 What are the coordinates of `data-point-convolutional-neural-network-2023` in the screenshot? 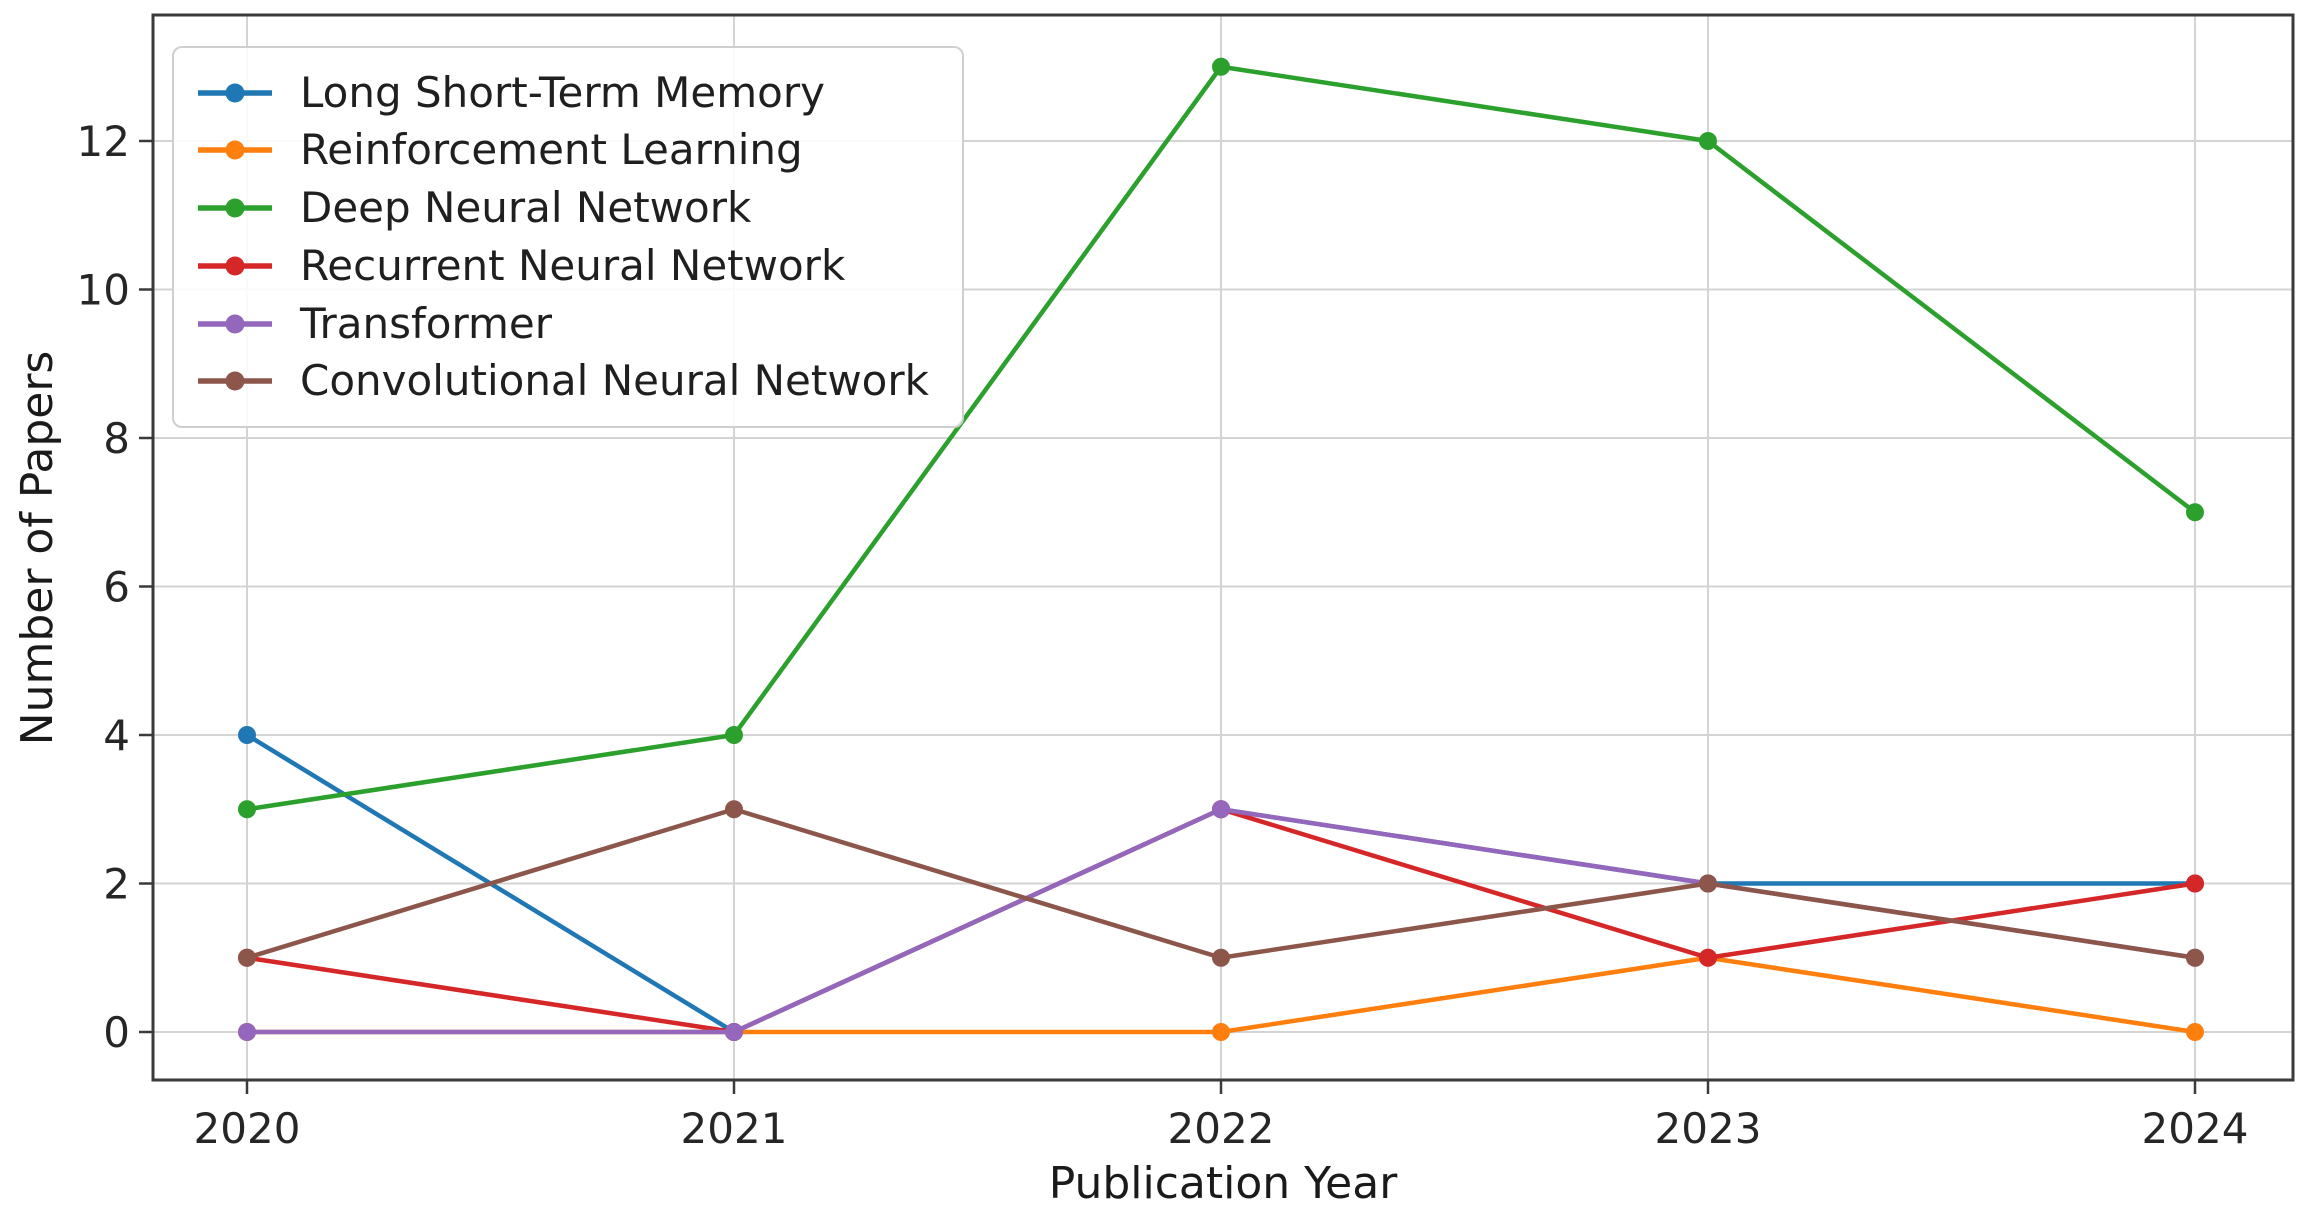 It's located at (1708, 883).